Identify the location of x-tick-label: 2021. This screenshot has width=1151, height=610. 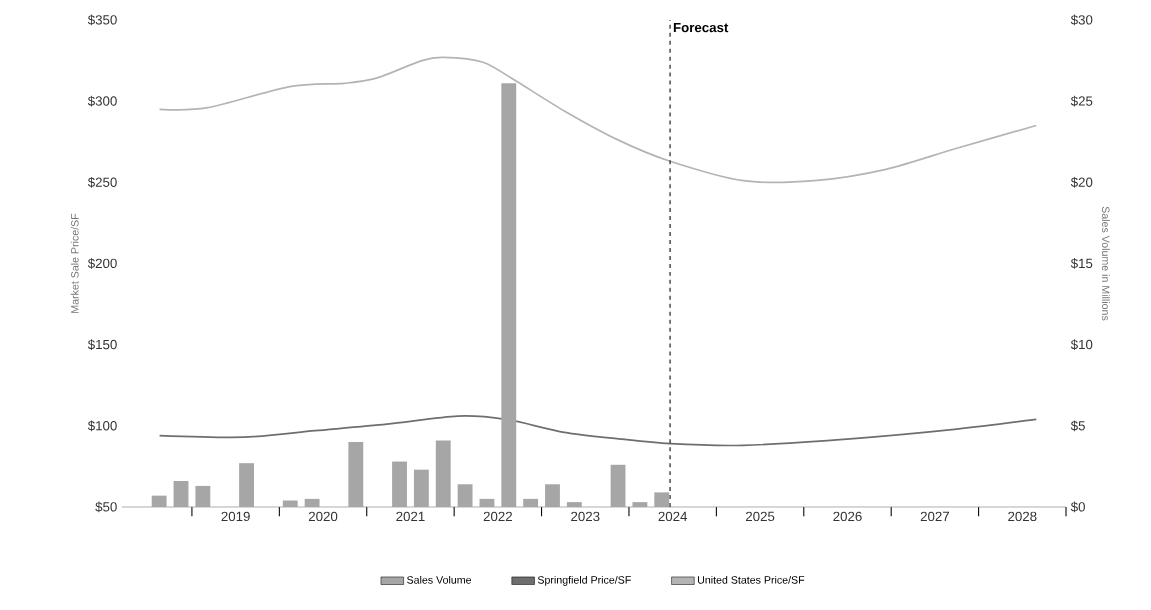
(410, 516).